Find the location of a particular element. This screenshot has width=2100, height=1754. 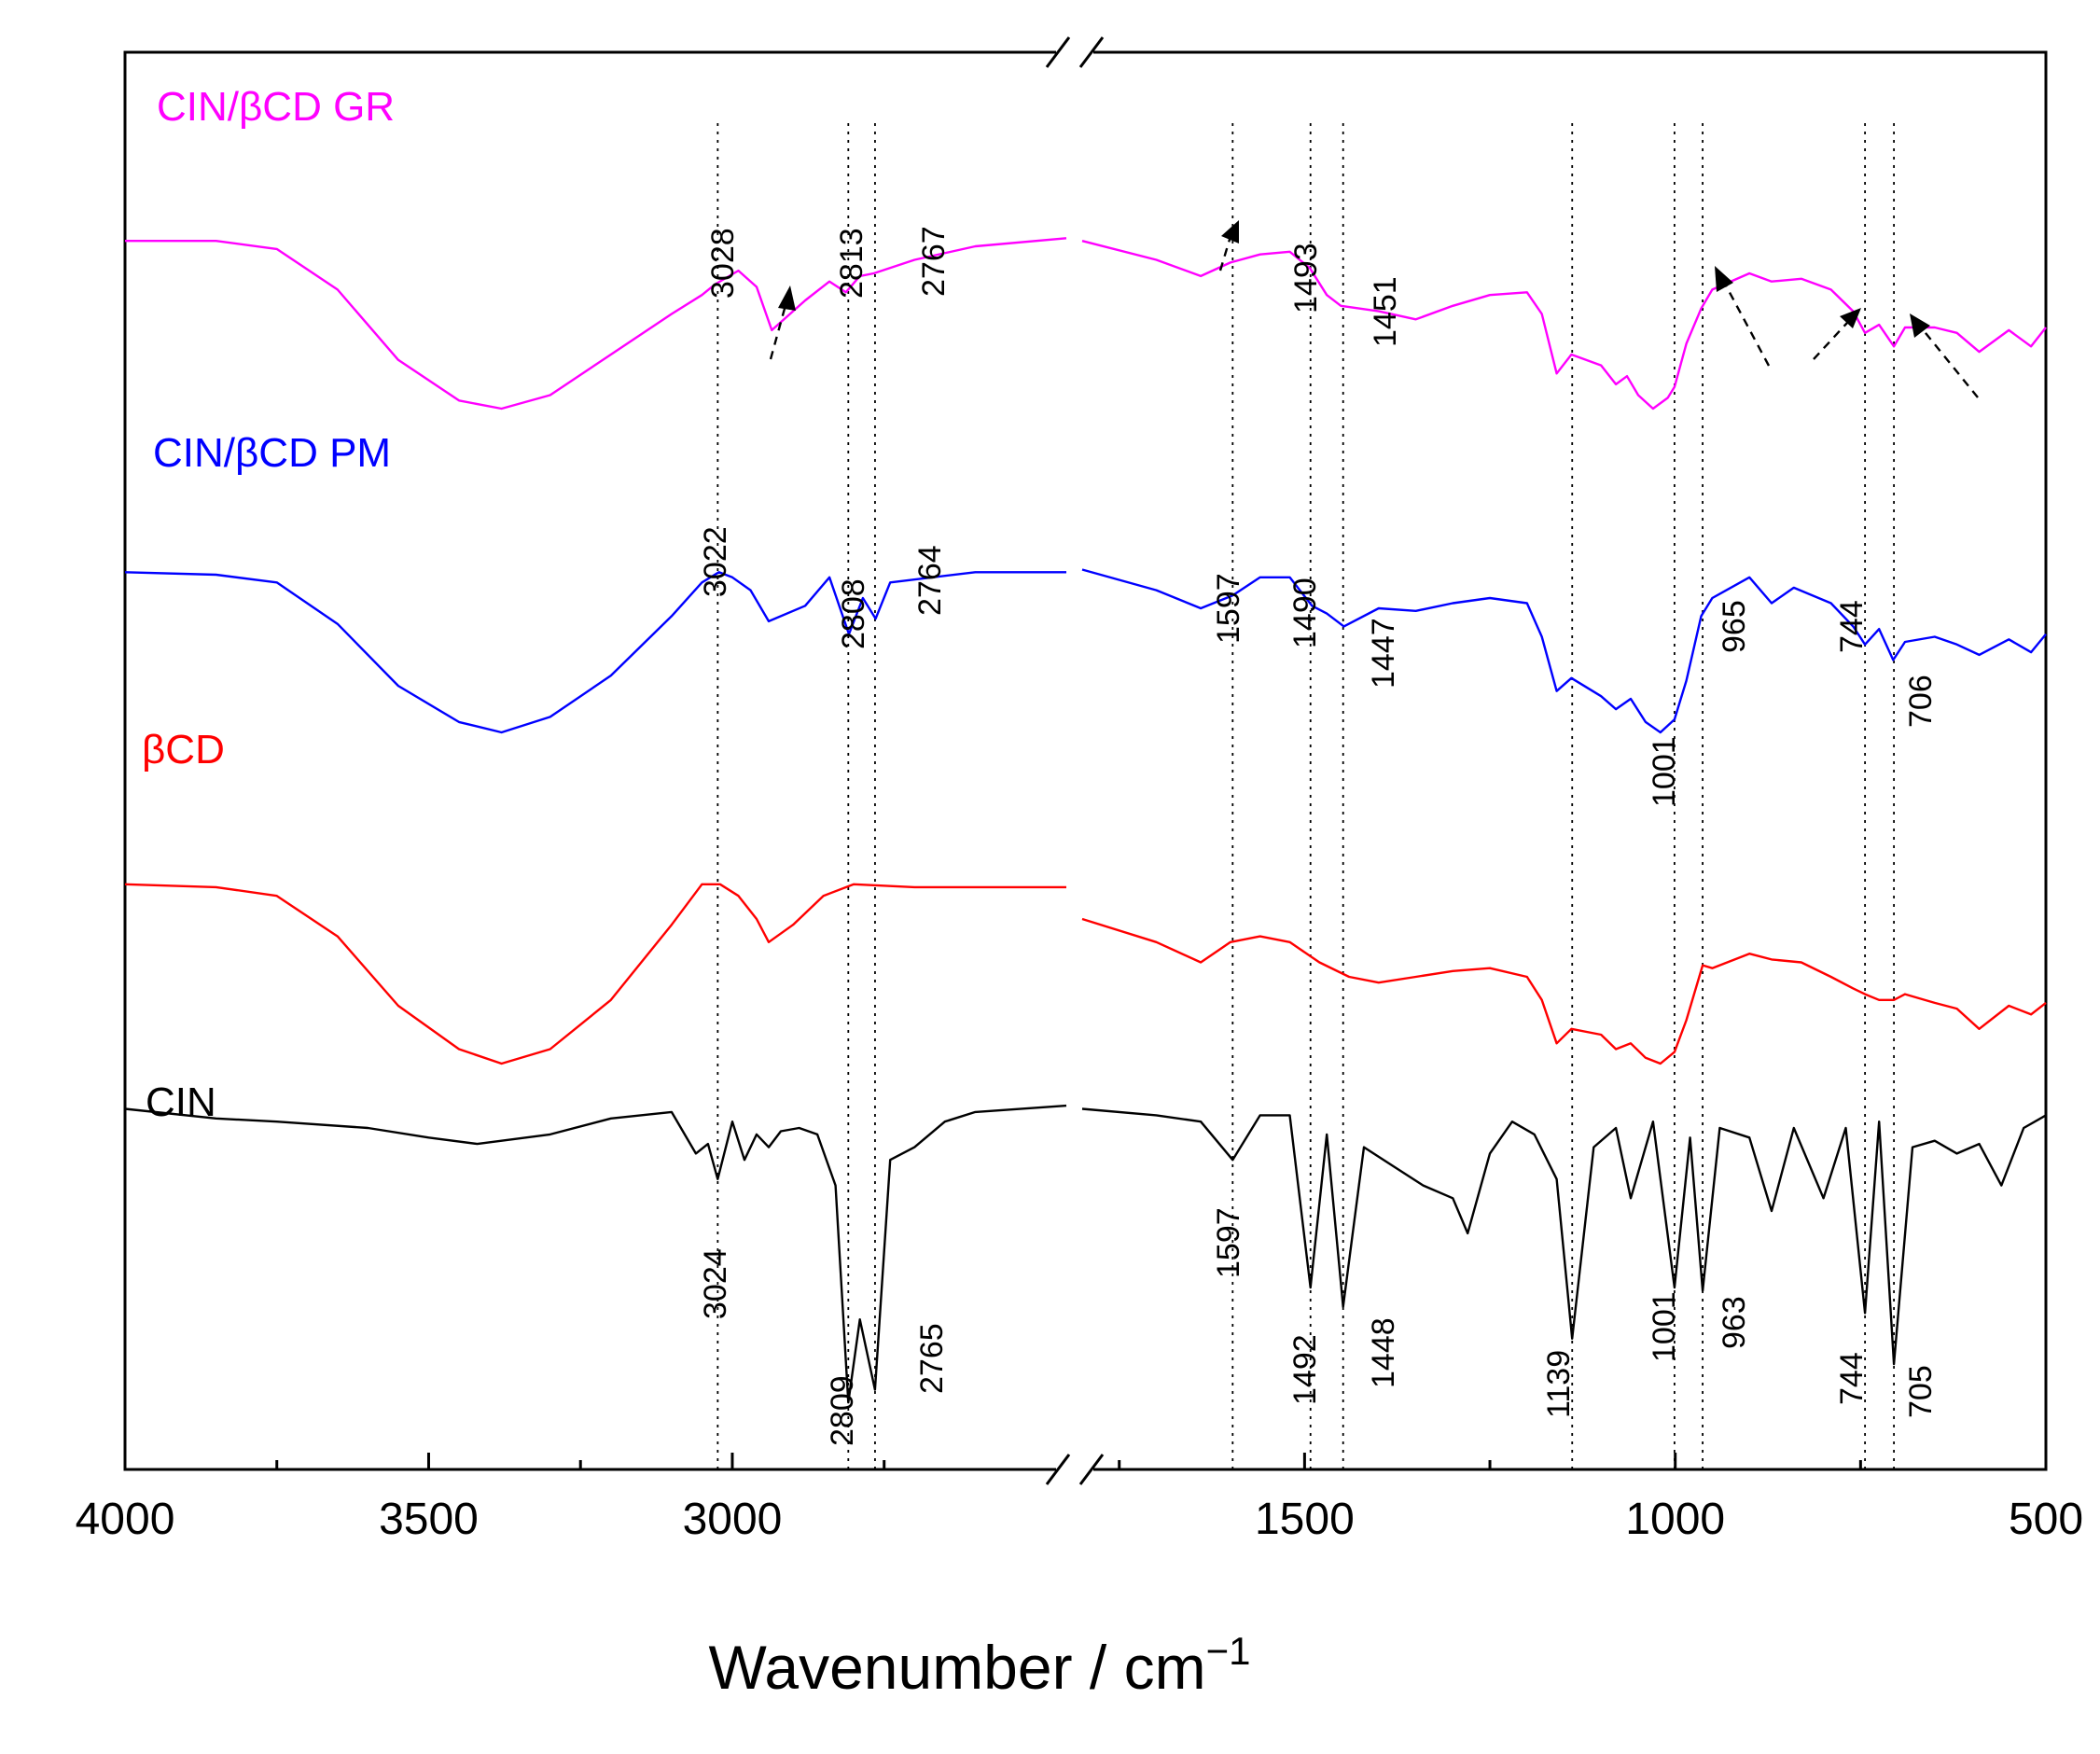

x-tick-label: 500 is located at coordinates (2046, 1520).